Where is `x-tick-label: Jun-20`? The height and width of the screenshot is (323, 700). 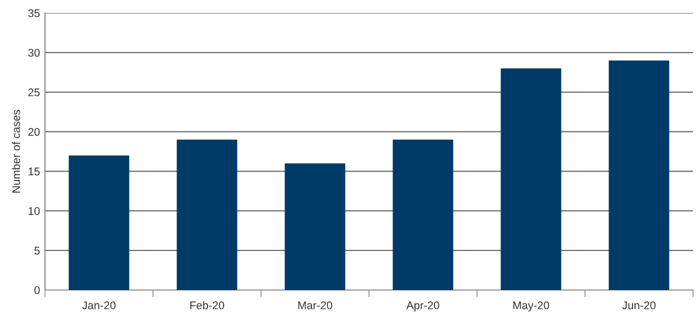
x-tick-label: Jun-20 is located at coordinates (639, 305).